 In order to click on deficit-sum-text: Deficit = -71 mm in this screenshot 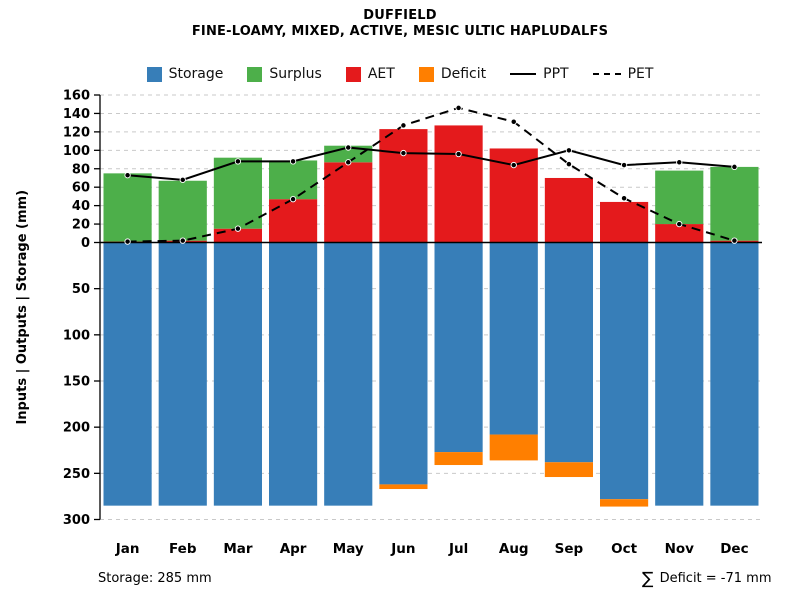, I will do `click(713, 578)`.